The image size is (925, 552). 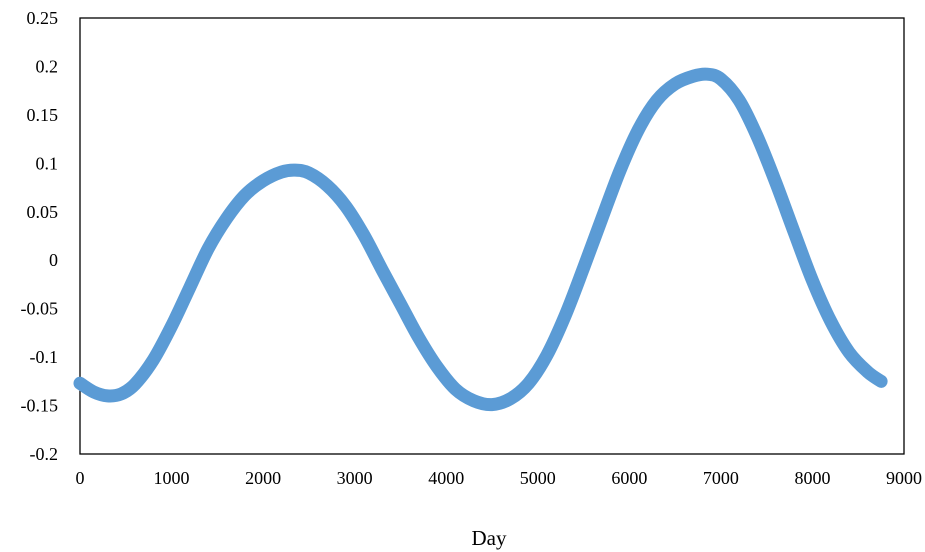 What do you see at coordinates (53, 260) in the screenshot?
I see `y-tick-label: 0` at bounding box center [53, 260].